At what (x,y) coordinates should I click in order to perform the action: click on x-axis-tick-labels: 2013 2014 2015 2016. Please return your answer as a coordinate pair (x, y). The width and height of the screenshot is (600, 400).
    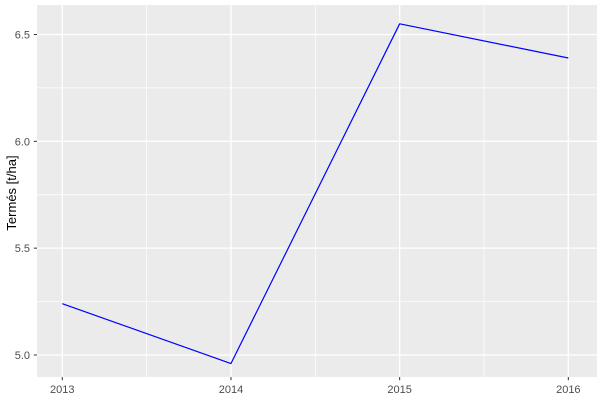
    Looking at the image, I should click on (315, 390).